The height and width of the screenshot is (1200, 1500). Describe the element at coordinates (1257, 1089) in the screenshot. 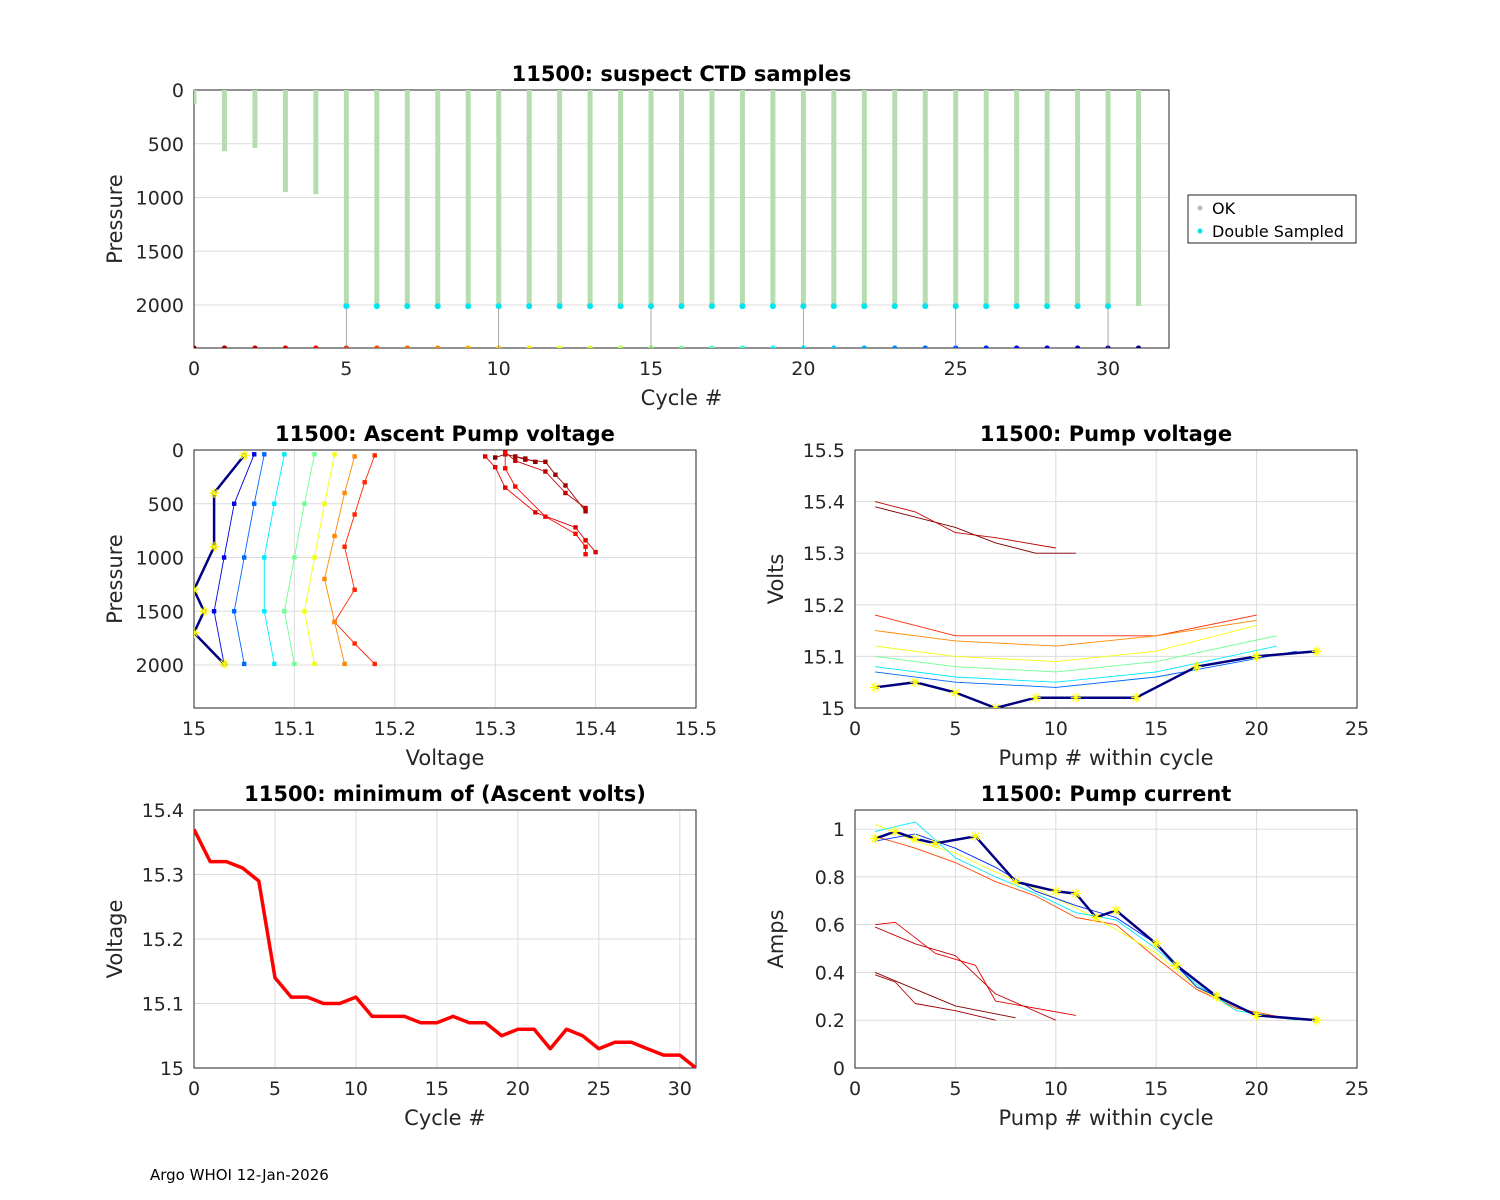

I see `pumpc-xtick-label: 20` at that location.